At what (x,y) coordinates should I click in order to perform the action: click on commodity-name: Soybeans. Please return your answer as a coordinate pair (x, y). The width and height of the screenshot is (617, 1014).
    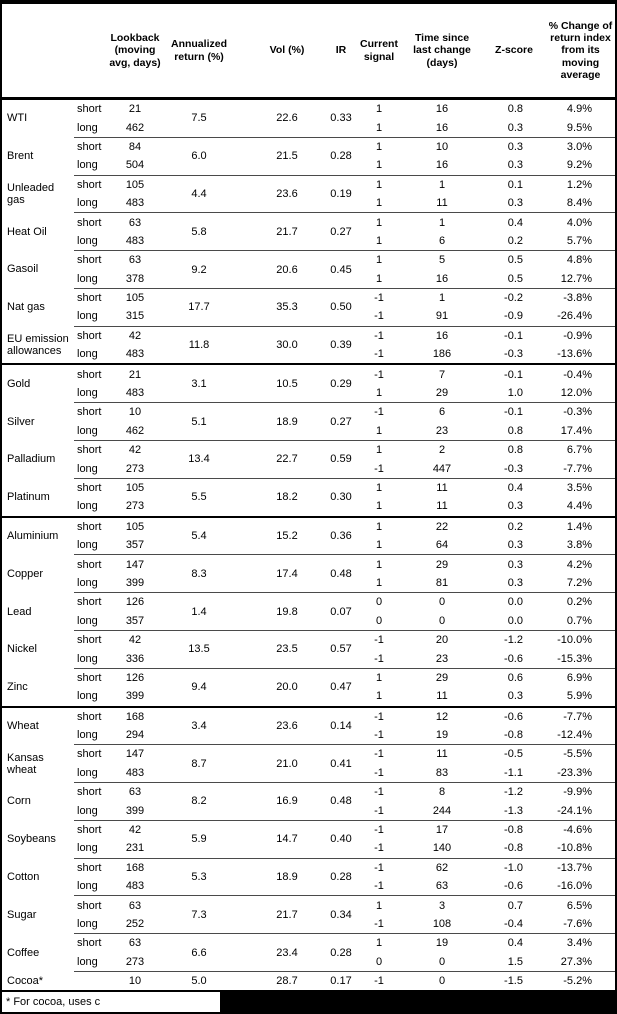
    Looking at the image, I should click on (31, 839).